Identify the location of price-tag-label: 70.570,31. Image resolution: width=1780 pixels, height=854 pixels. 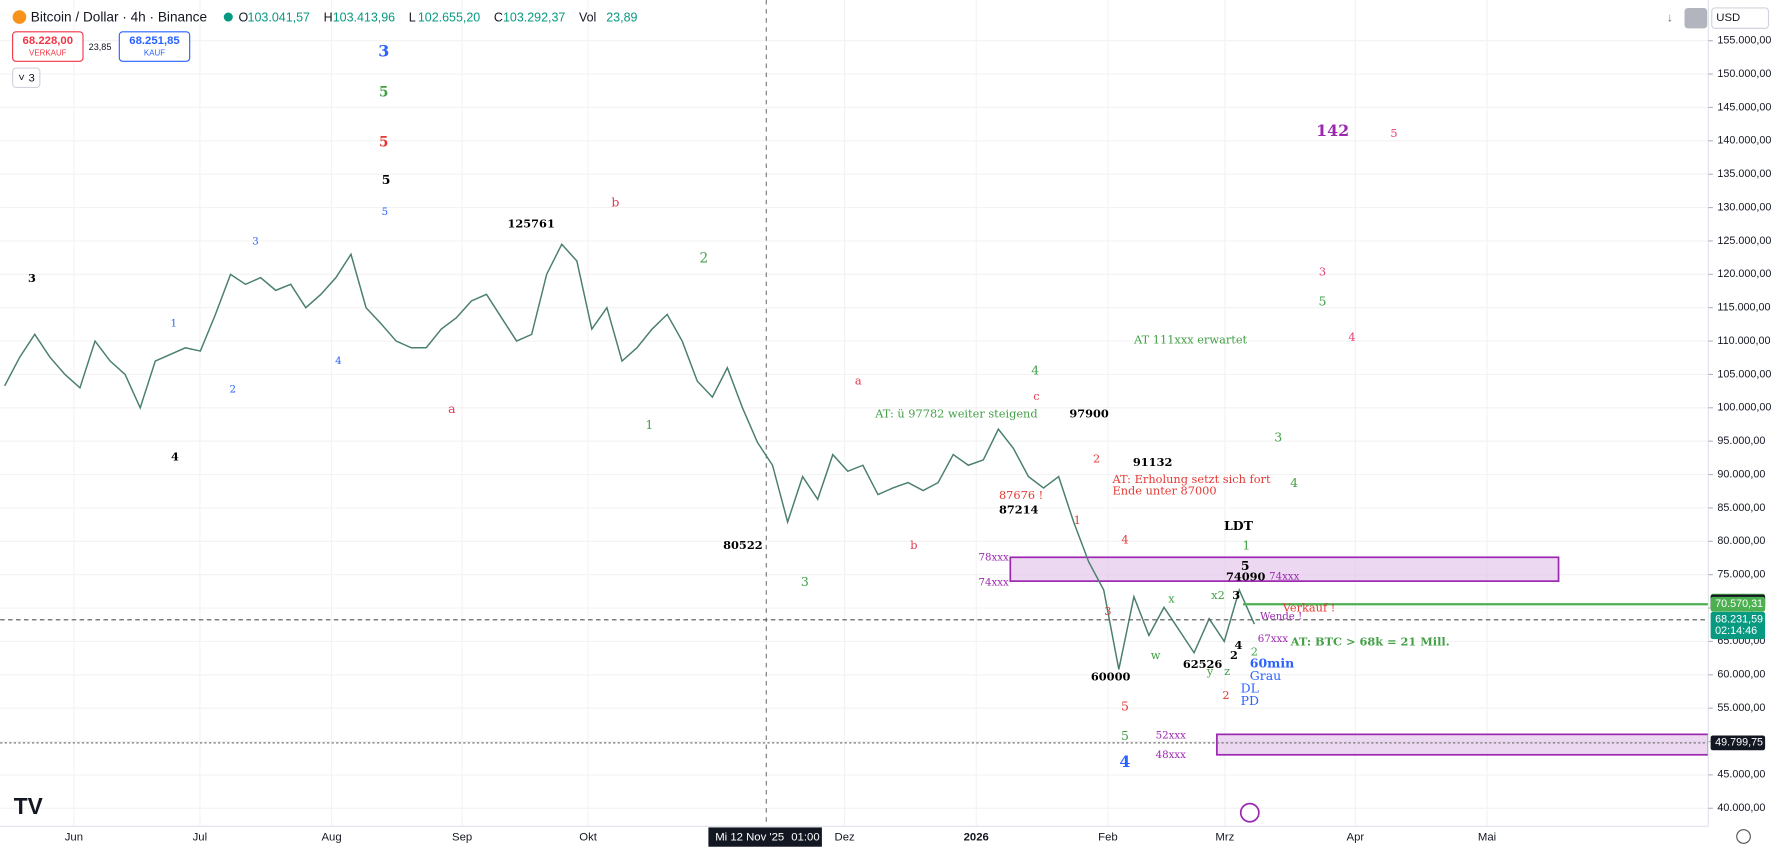
(1739, 604).